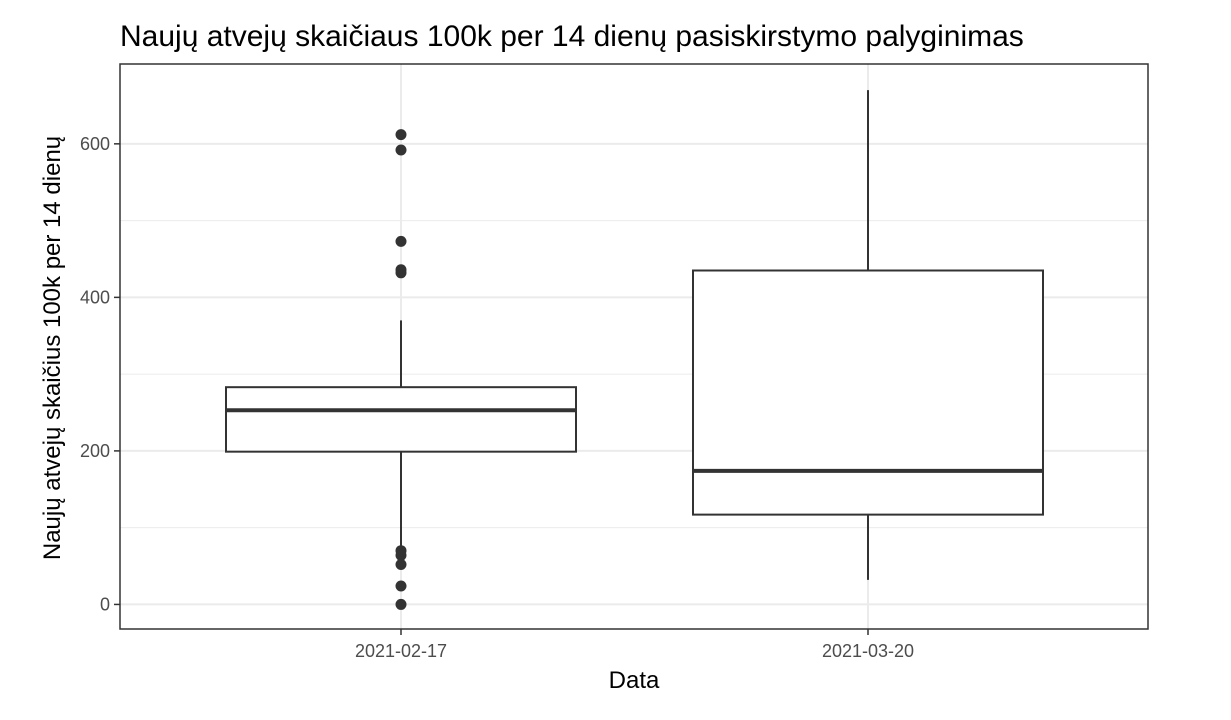 The image size is (1231, 720). What do you see at coordinates (105, 604) in the screenshot?
I see `y-tick-label: 0` at bounding box center [105, 604].